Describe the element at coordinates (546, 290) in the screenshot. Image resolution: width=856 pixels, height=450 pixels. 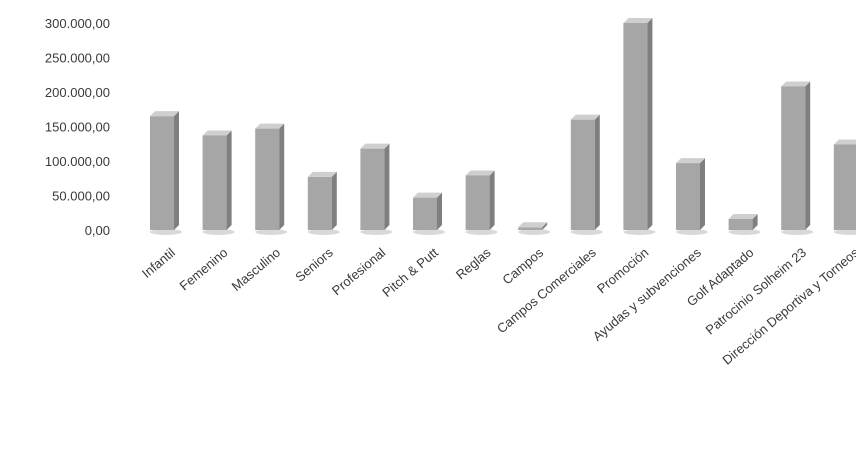
I see `x-tick-label: Campos Comerciales` at that location.